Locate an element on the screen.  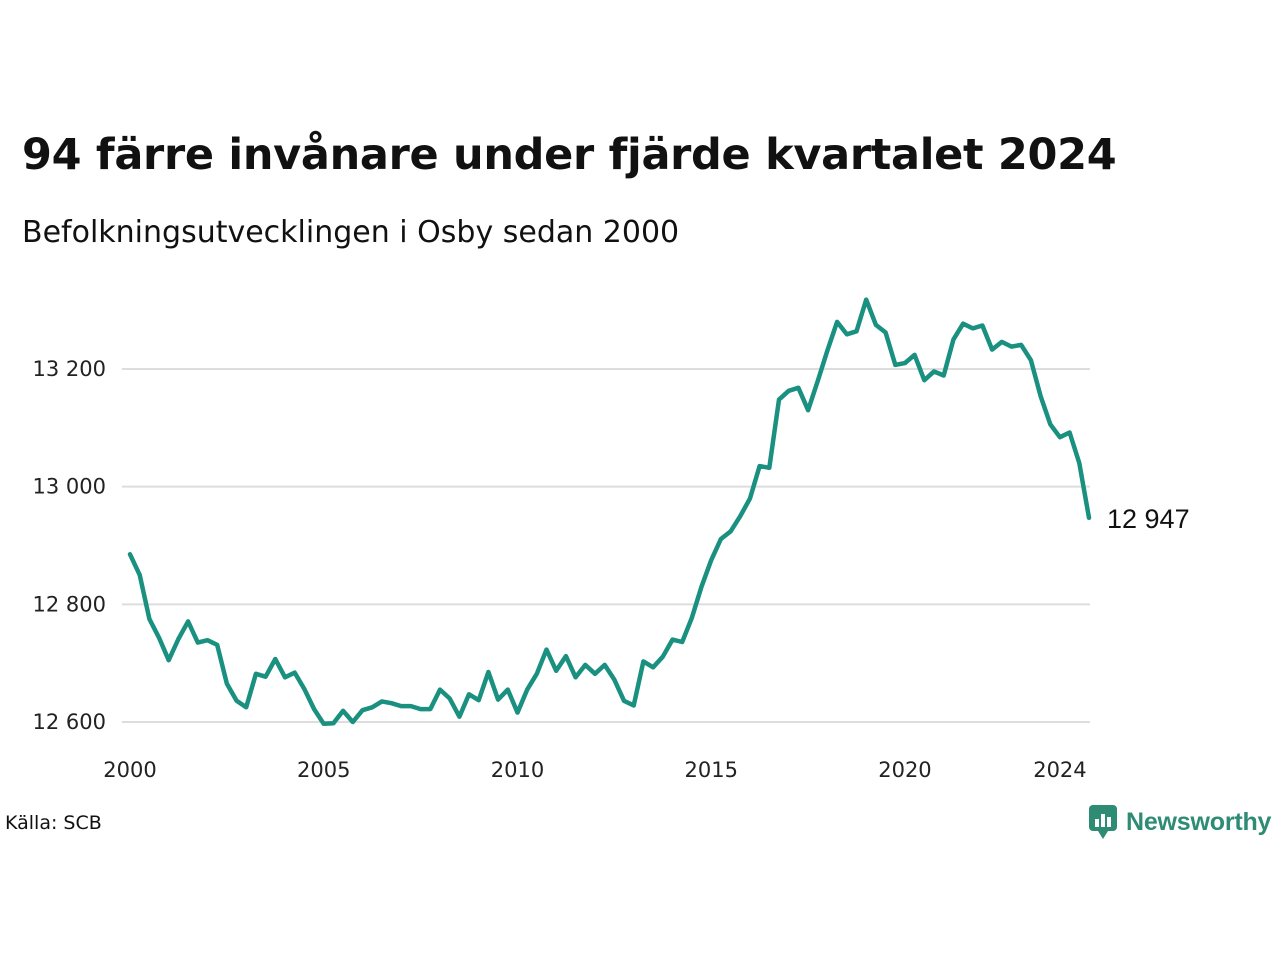
x-tick-label: 2015 is located at coordinates (710, 770).